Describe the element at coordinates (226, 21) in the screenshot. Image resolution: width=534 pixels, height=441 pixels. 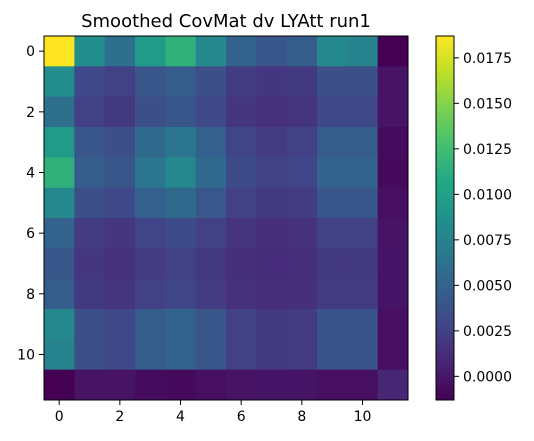
I see `chart-title: Smoothed CovMat dv LYAtt run1` at that location.